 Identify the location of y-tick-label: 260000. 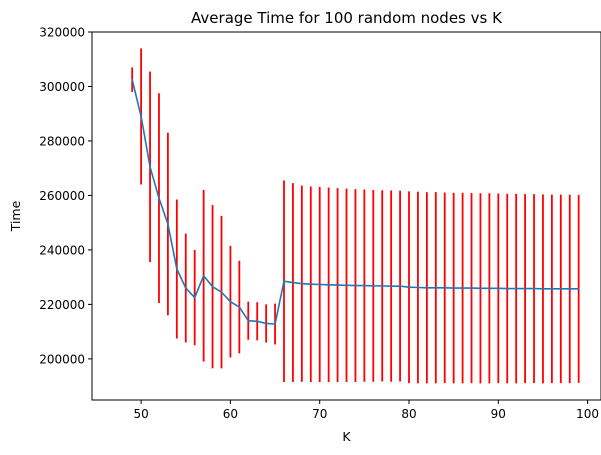
(62, 196).